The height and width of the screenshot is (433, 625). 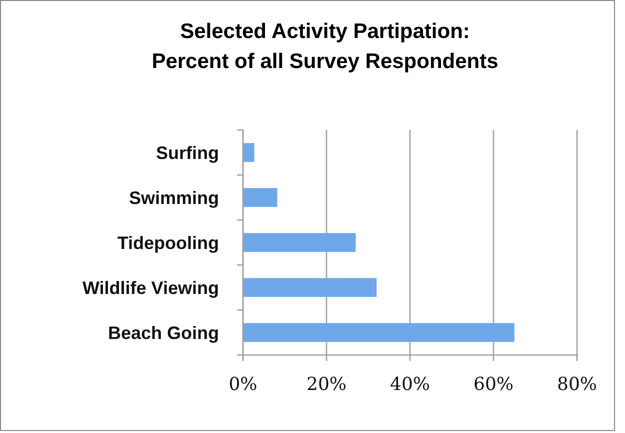 What do you see at coordinates (150, 288) in the screenshot?
I see `y-tick-label: Wildlife Viewing` at bounding box center [150, 288].